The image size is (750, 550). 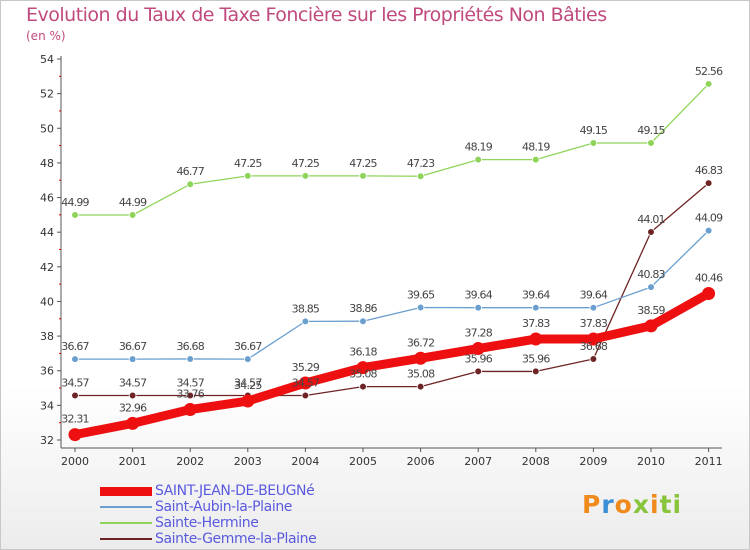 I want to click on data-label: 33.76, so click(x=190, y=394).